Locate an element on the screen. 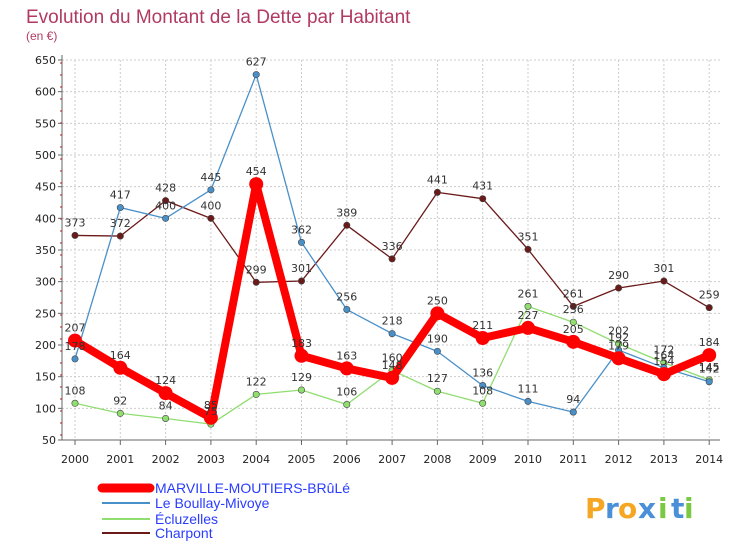  data-label: 106 is located at coordinates (346, 392).